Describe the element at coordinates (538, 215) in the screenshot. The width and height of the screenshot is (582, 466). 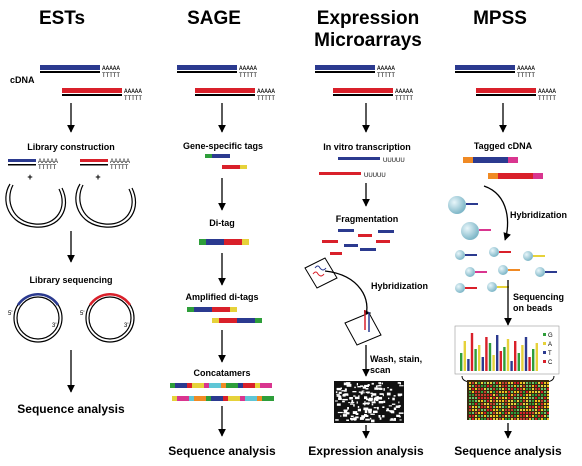
I see `mpss-step-hybridization: Hybridization` at that location.